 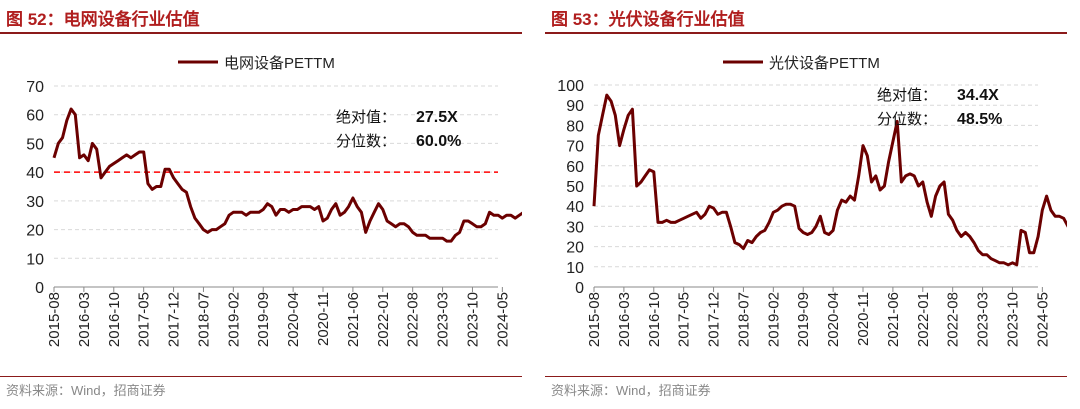 I want to click on legend-label: 光伏设备PETTM, so click(x=824, y=63).